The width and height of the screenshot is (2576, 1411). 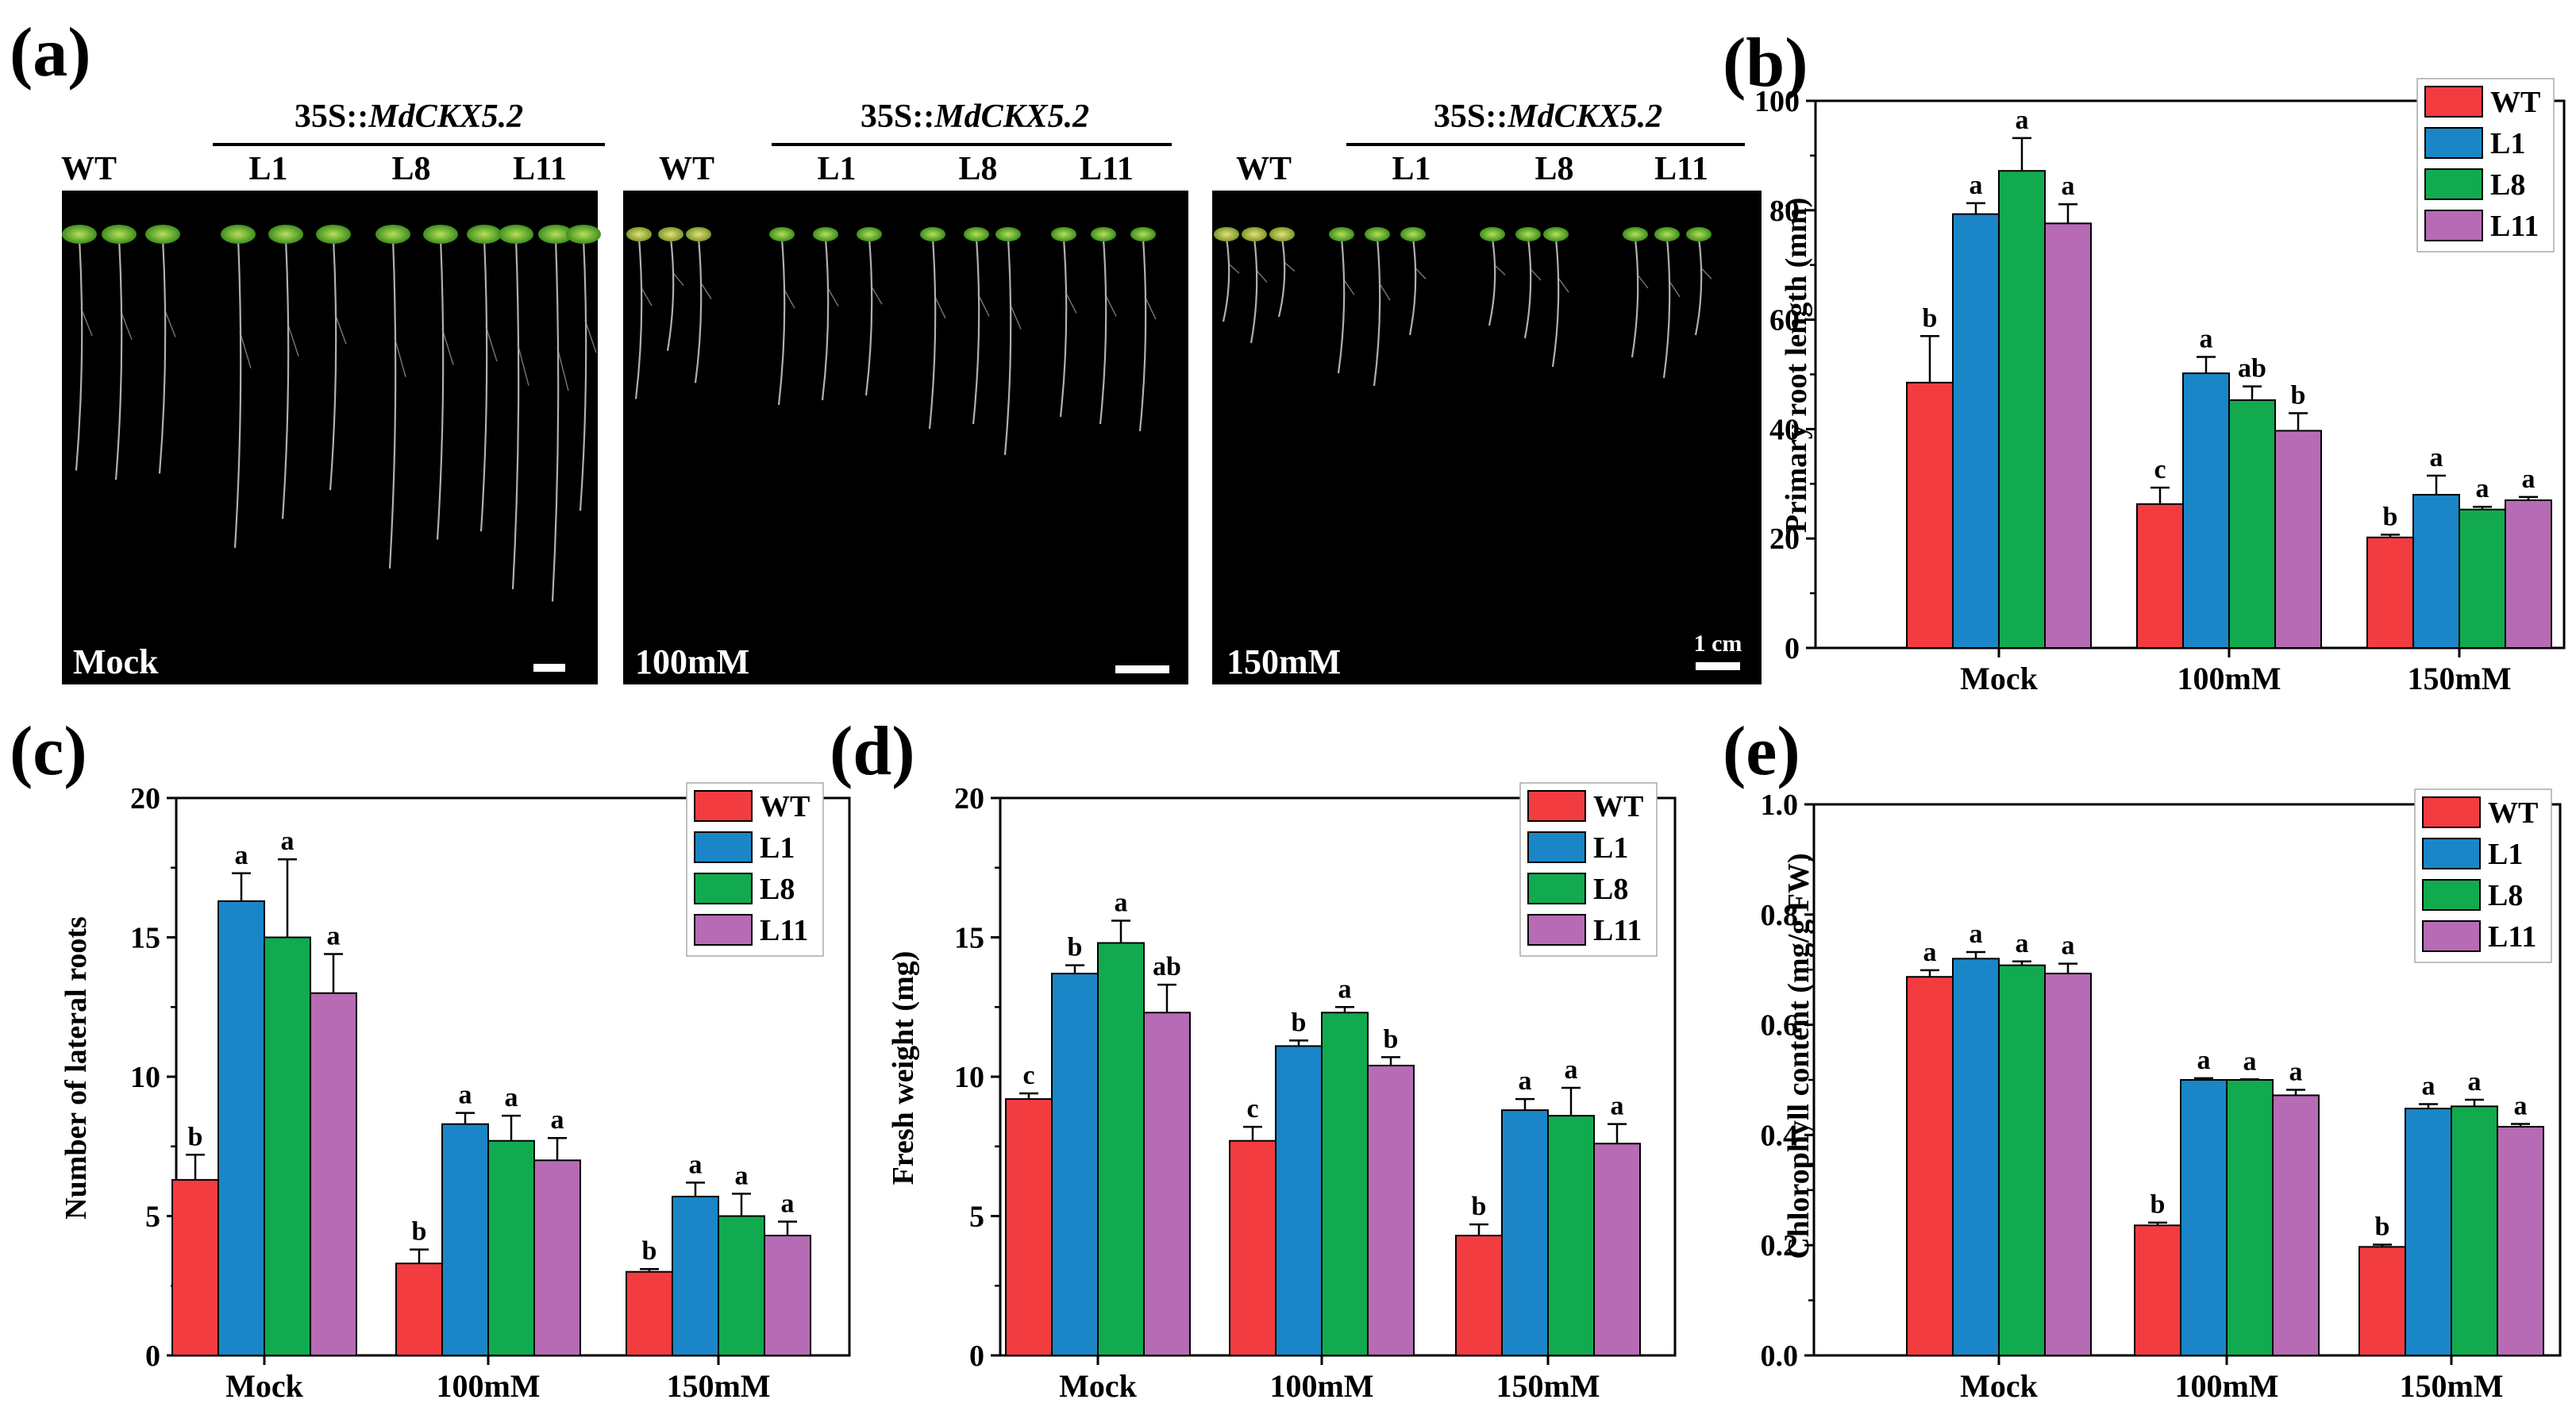 What do you see at coordinates (903, 1068) in the screenshot?
I see `y-axis-label: Fresh weight (mg)` at bounding box center [903, 1068].